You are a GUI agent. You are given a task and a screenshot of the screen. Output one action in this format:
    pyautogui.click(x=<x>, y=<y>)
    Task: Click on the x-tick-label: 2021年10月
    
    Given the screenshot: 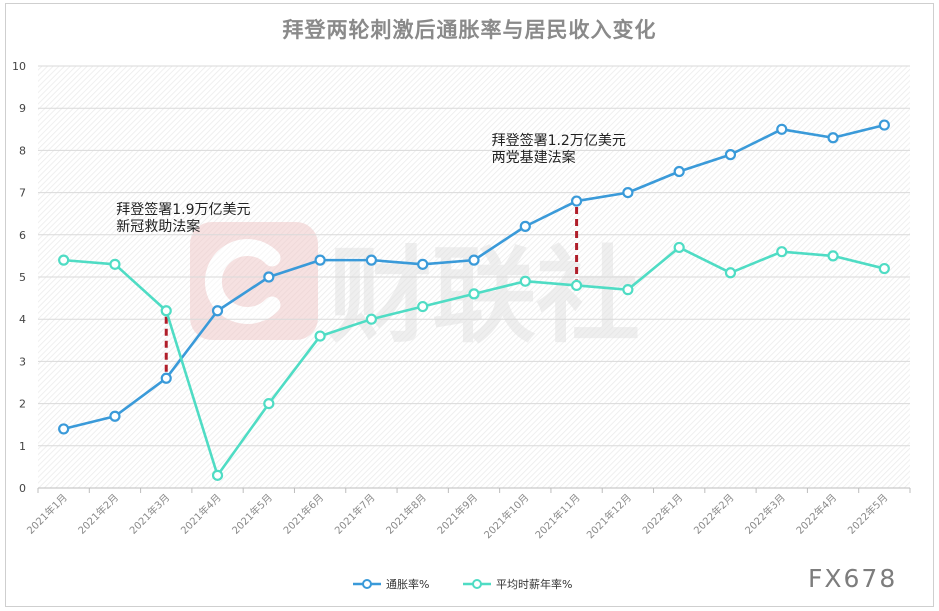 What is the action you would take?
    pyautogui.click(x=506, y=516)
    